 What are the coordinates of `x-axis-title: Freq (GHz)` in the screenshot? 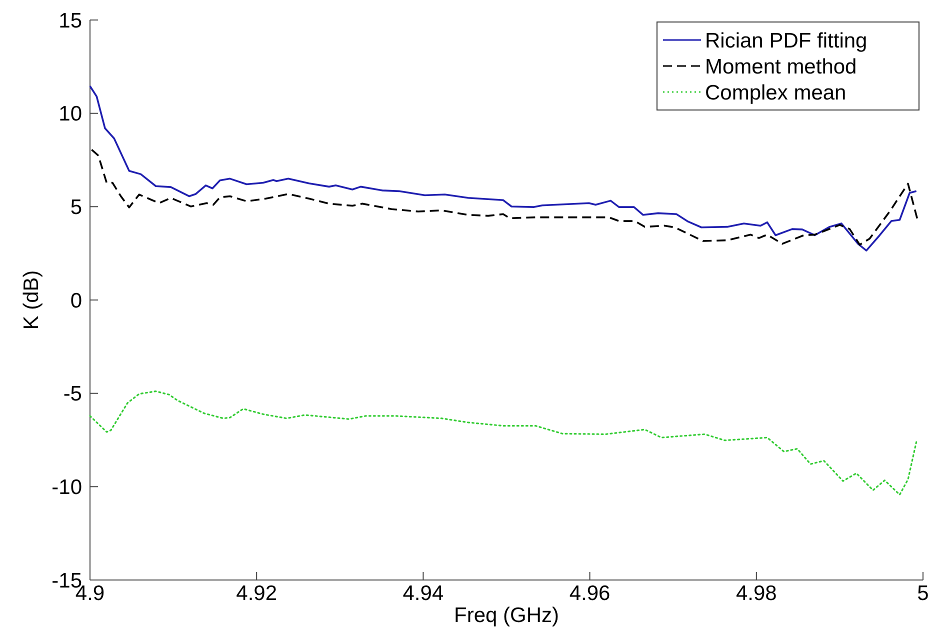 It's located at (506, 615).